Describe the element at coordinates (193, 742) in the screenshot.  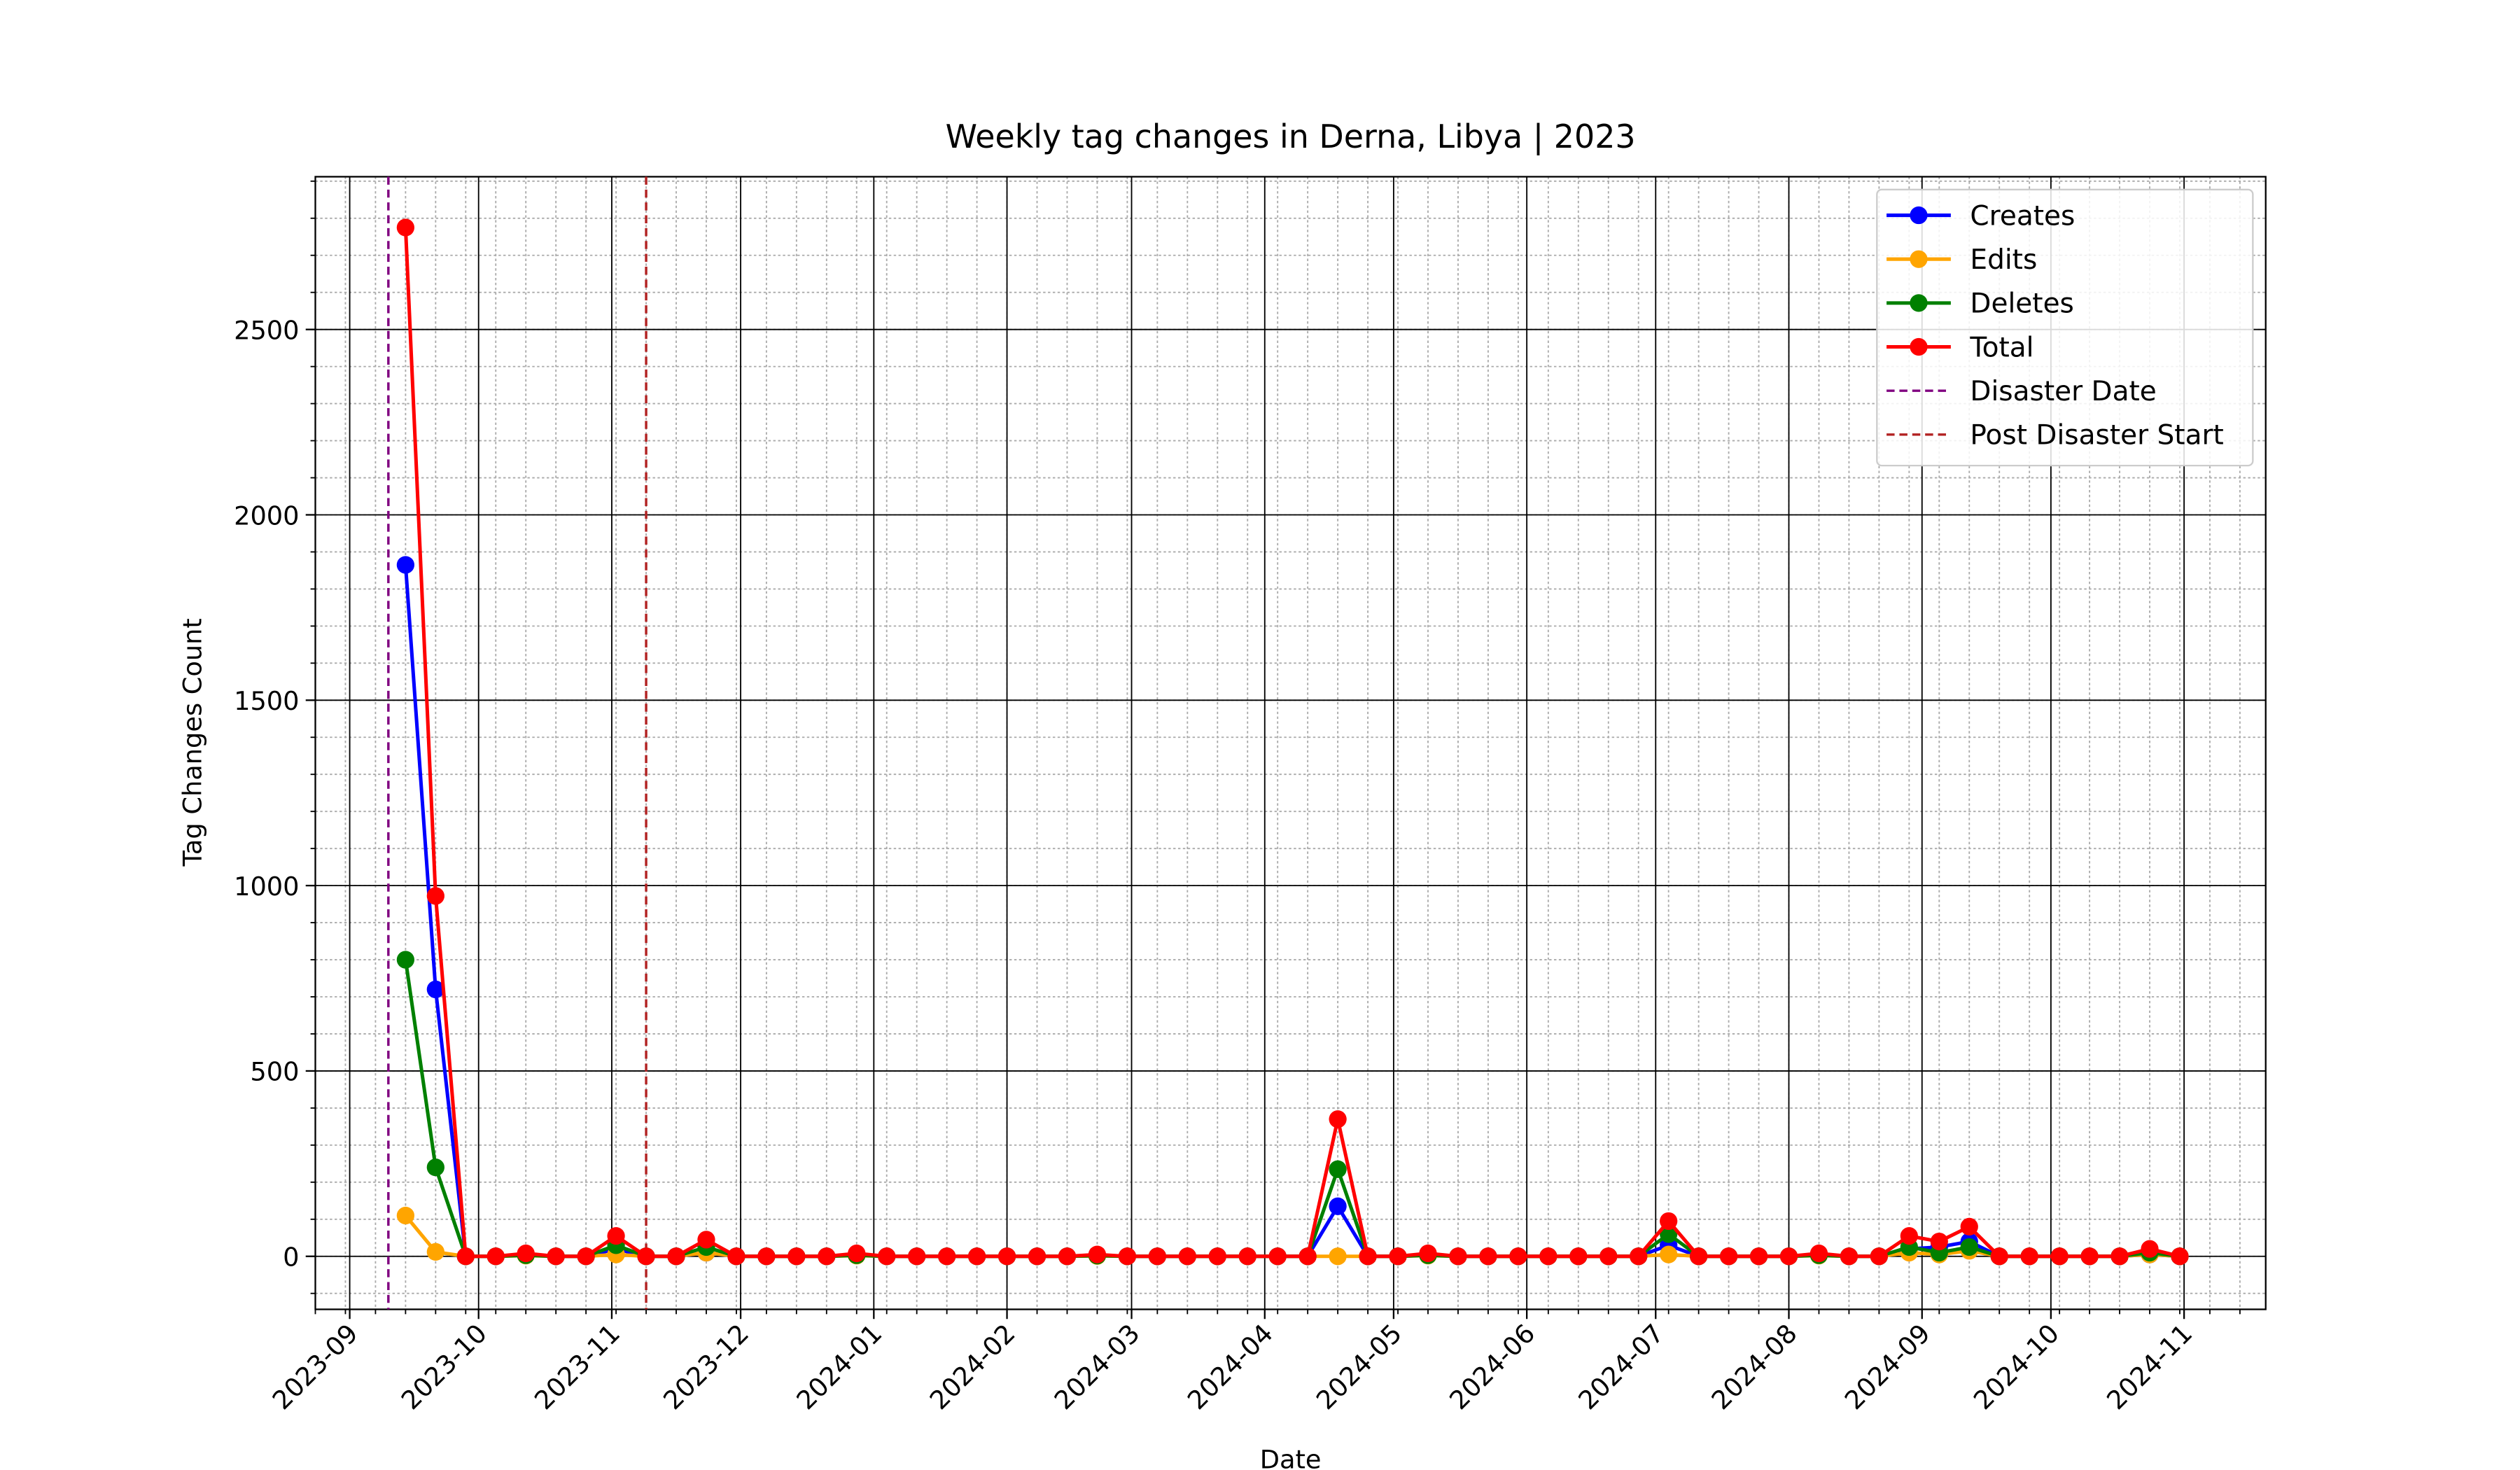
I see `y-axis-label: Tag Changes Count` at that location.